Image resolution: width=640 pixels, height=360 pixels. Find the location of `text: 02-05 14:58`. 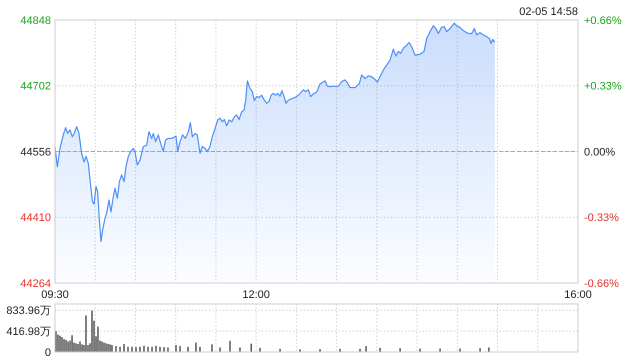

text: 02-05 14:58 is located at coordinates (548, 12).